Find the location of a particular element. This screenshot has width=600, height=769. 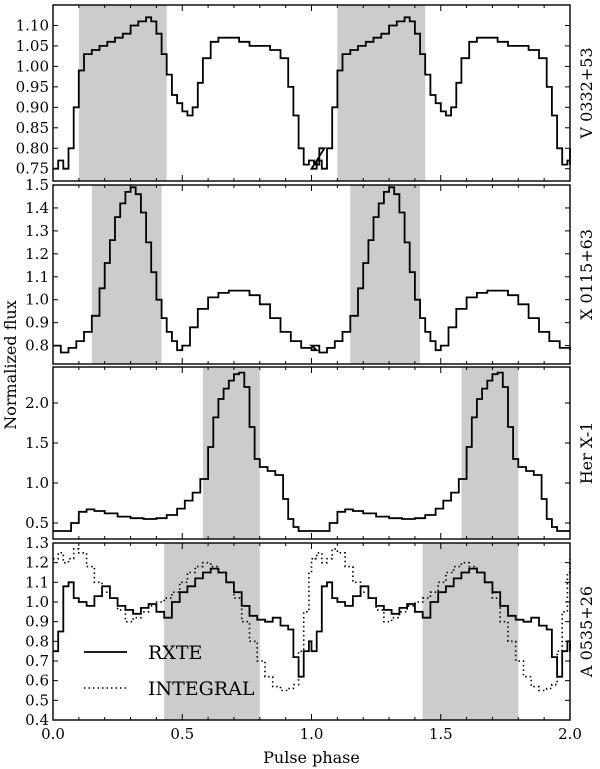

y-tick-label: 1.4 is located at coordinates (37, 208).